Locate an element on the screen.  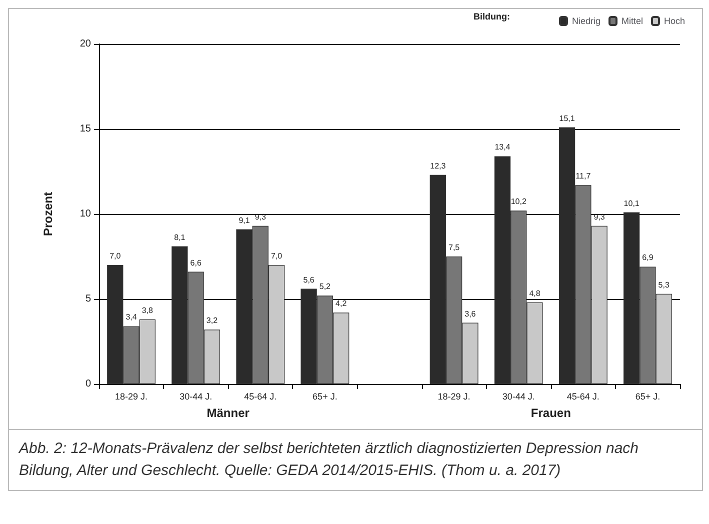
data-label: 7,5 is located at coordinates (454, 247).